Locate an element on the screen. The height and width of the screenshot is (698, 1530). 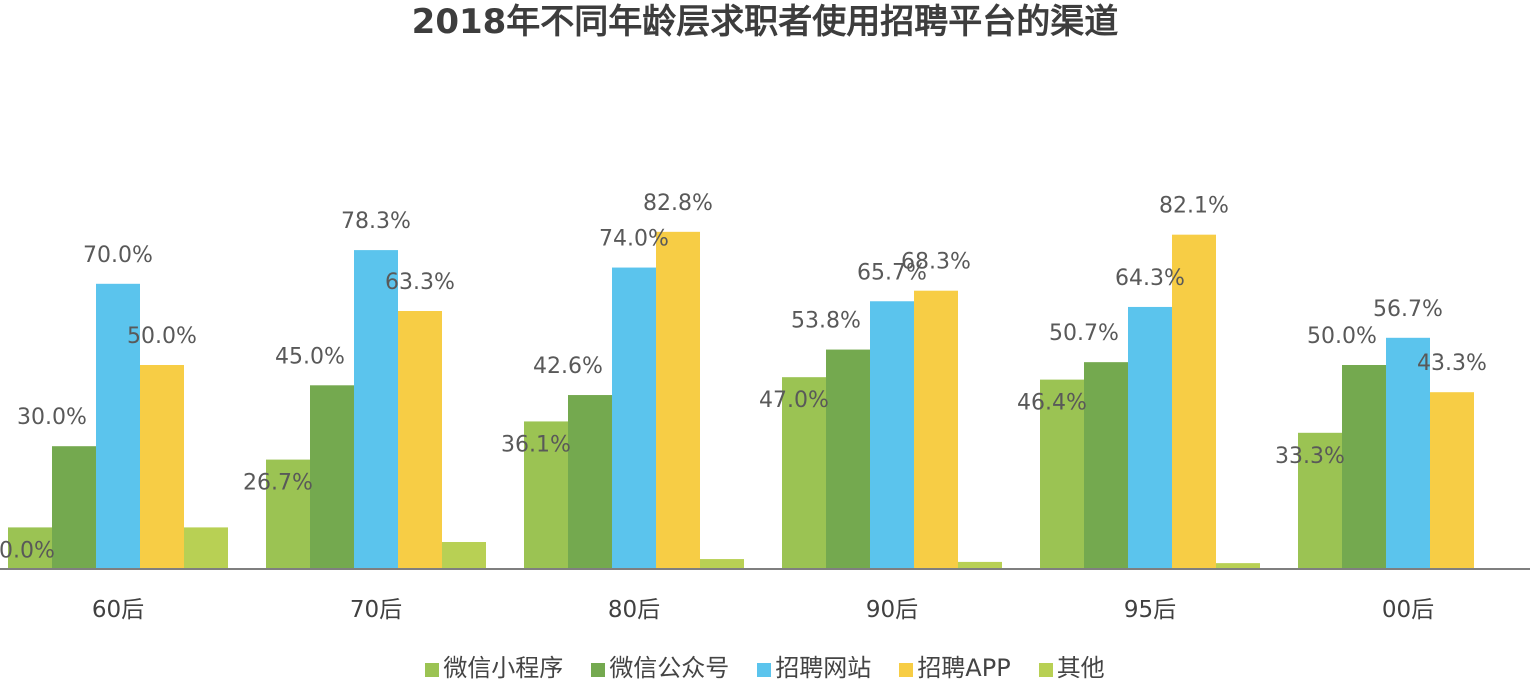
x-tick-label: 95后 is located at coordinates (1150, 610).